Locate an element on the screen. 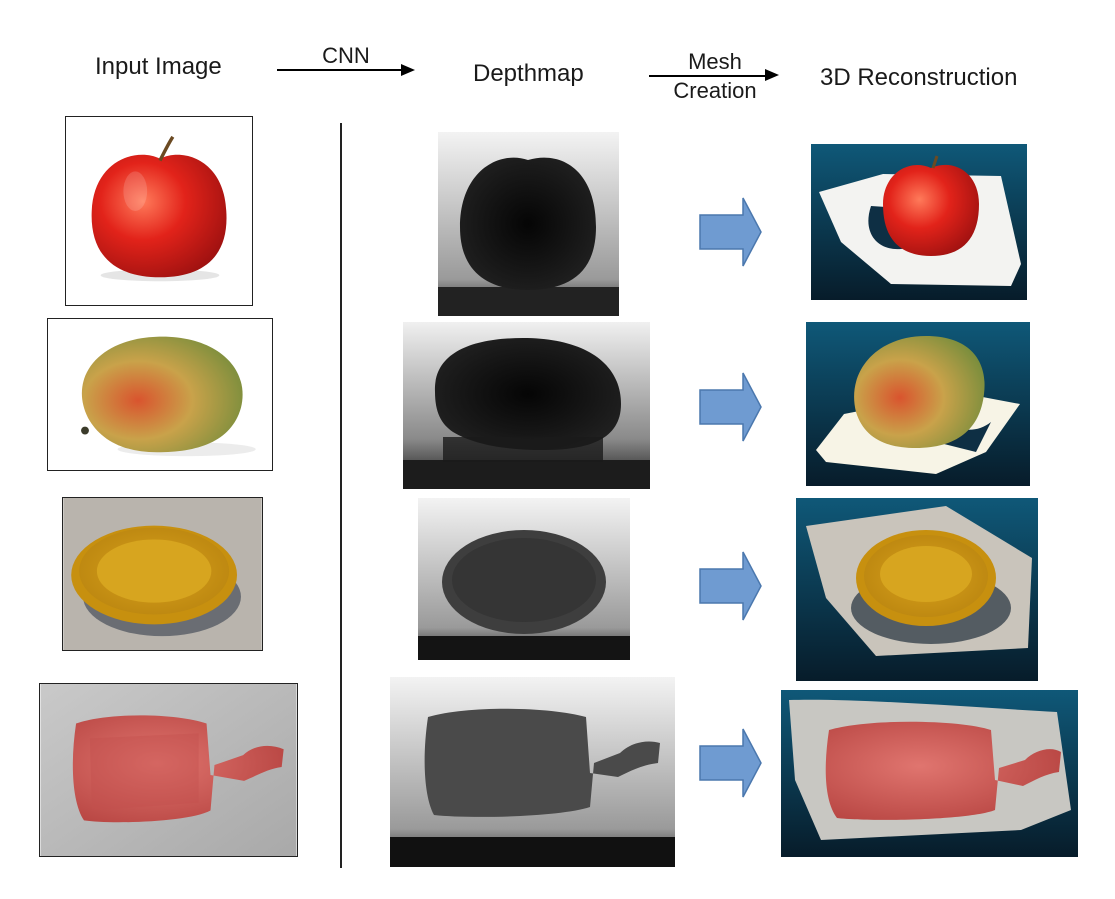 This screenshot has width=1115, height=899. mango-3d-reconstruction-icon is located at coordinates (918, 404).